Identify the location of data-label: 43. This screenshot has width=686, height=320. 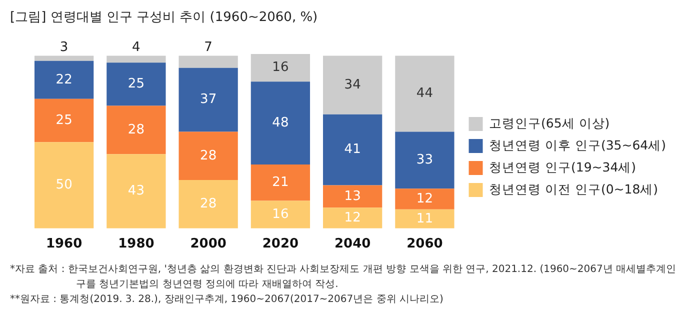
(136, 191).